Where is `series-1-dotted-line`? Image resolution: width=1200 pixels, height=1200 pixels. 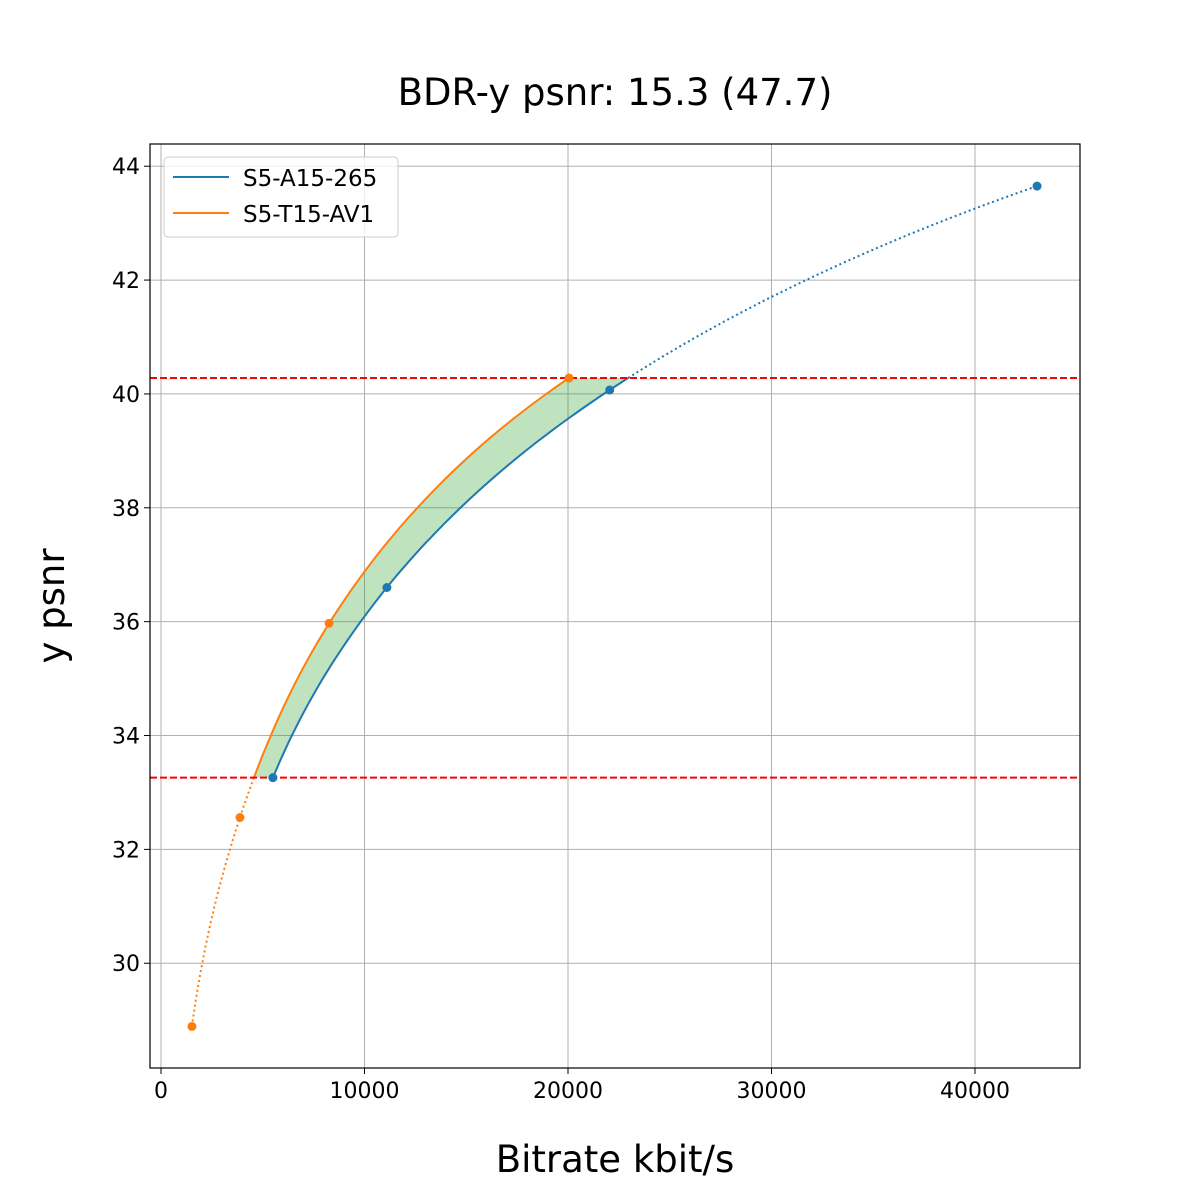
series-1-dotted-line is located at coordinates (832, 282).